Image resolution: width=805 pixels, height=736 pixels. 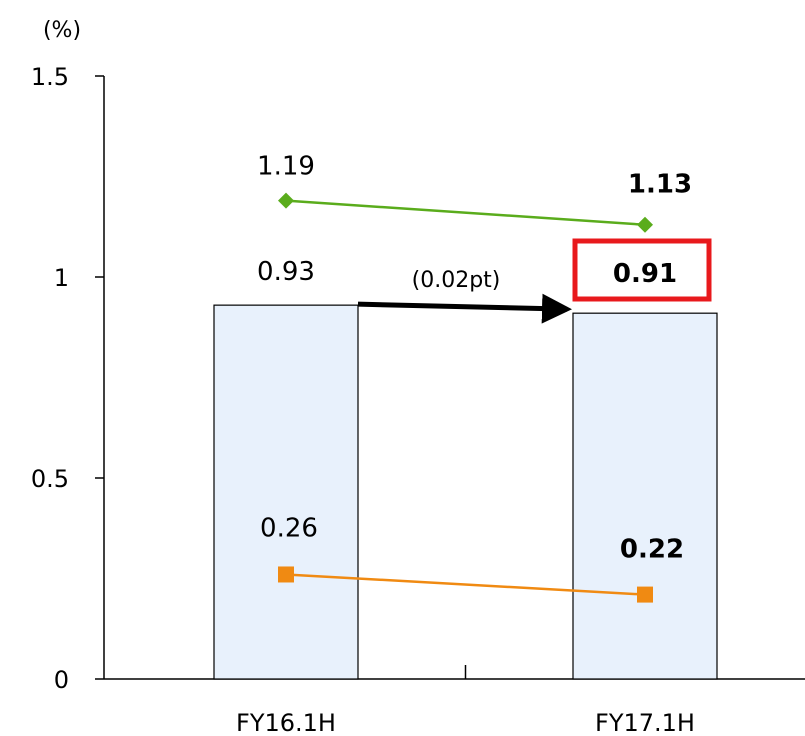 What do you see at coordinates (286, 167) in the screenshot?
I see `series-value-label: 1.19` at bounding box center [286, 167].